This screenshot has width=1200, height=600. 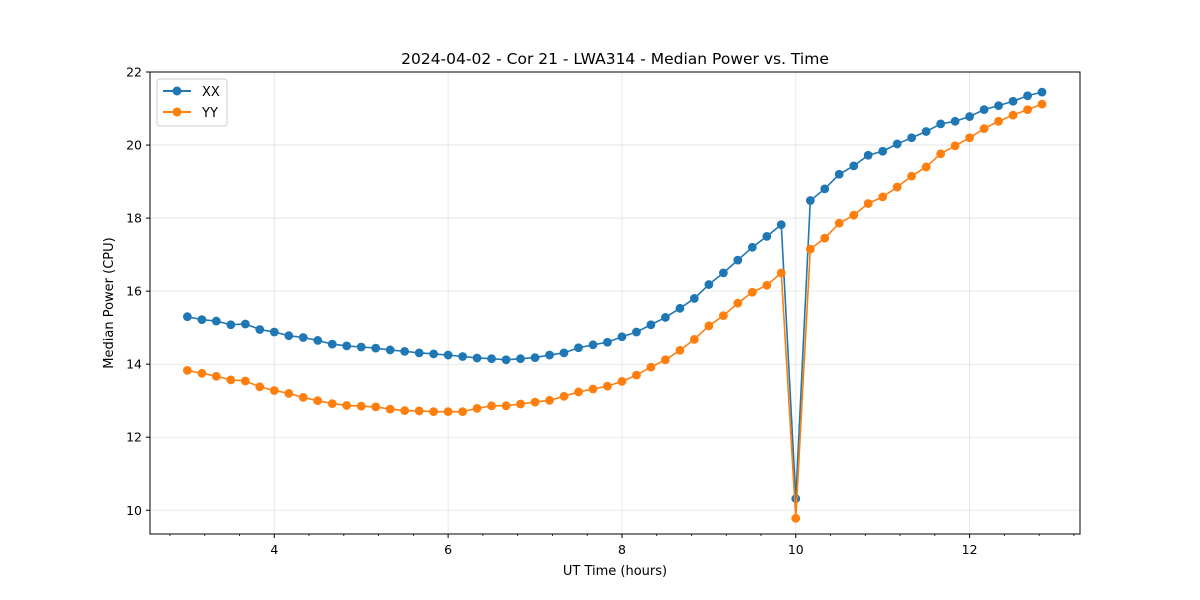 What do you see at coordinates (134, 145) in the screenshot?
I see `y-tick-label: 20` at bounding box center [134, 145].